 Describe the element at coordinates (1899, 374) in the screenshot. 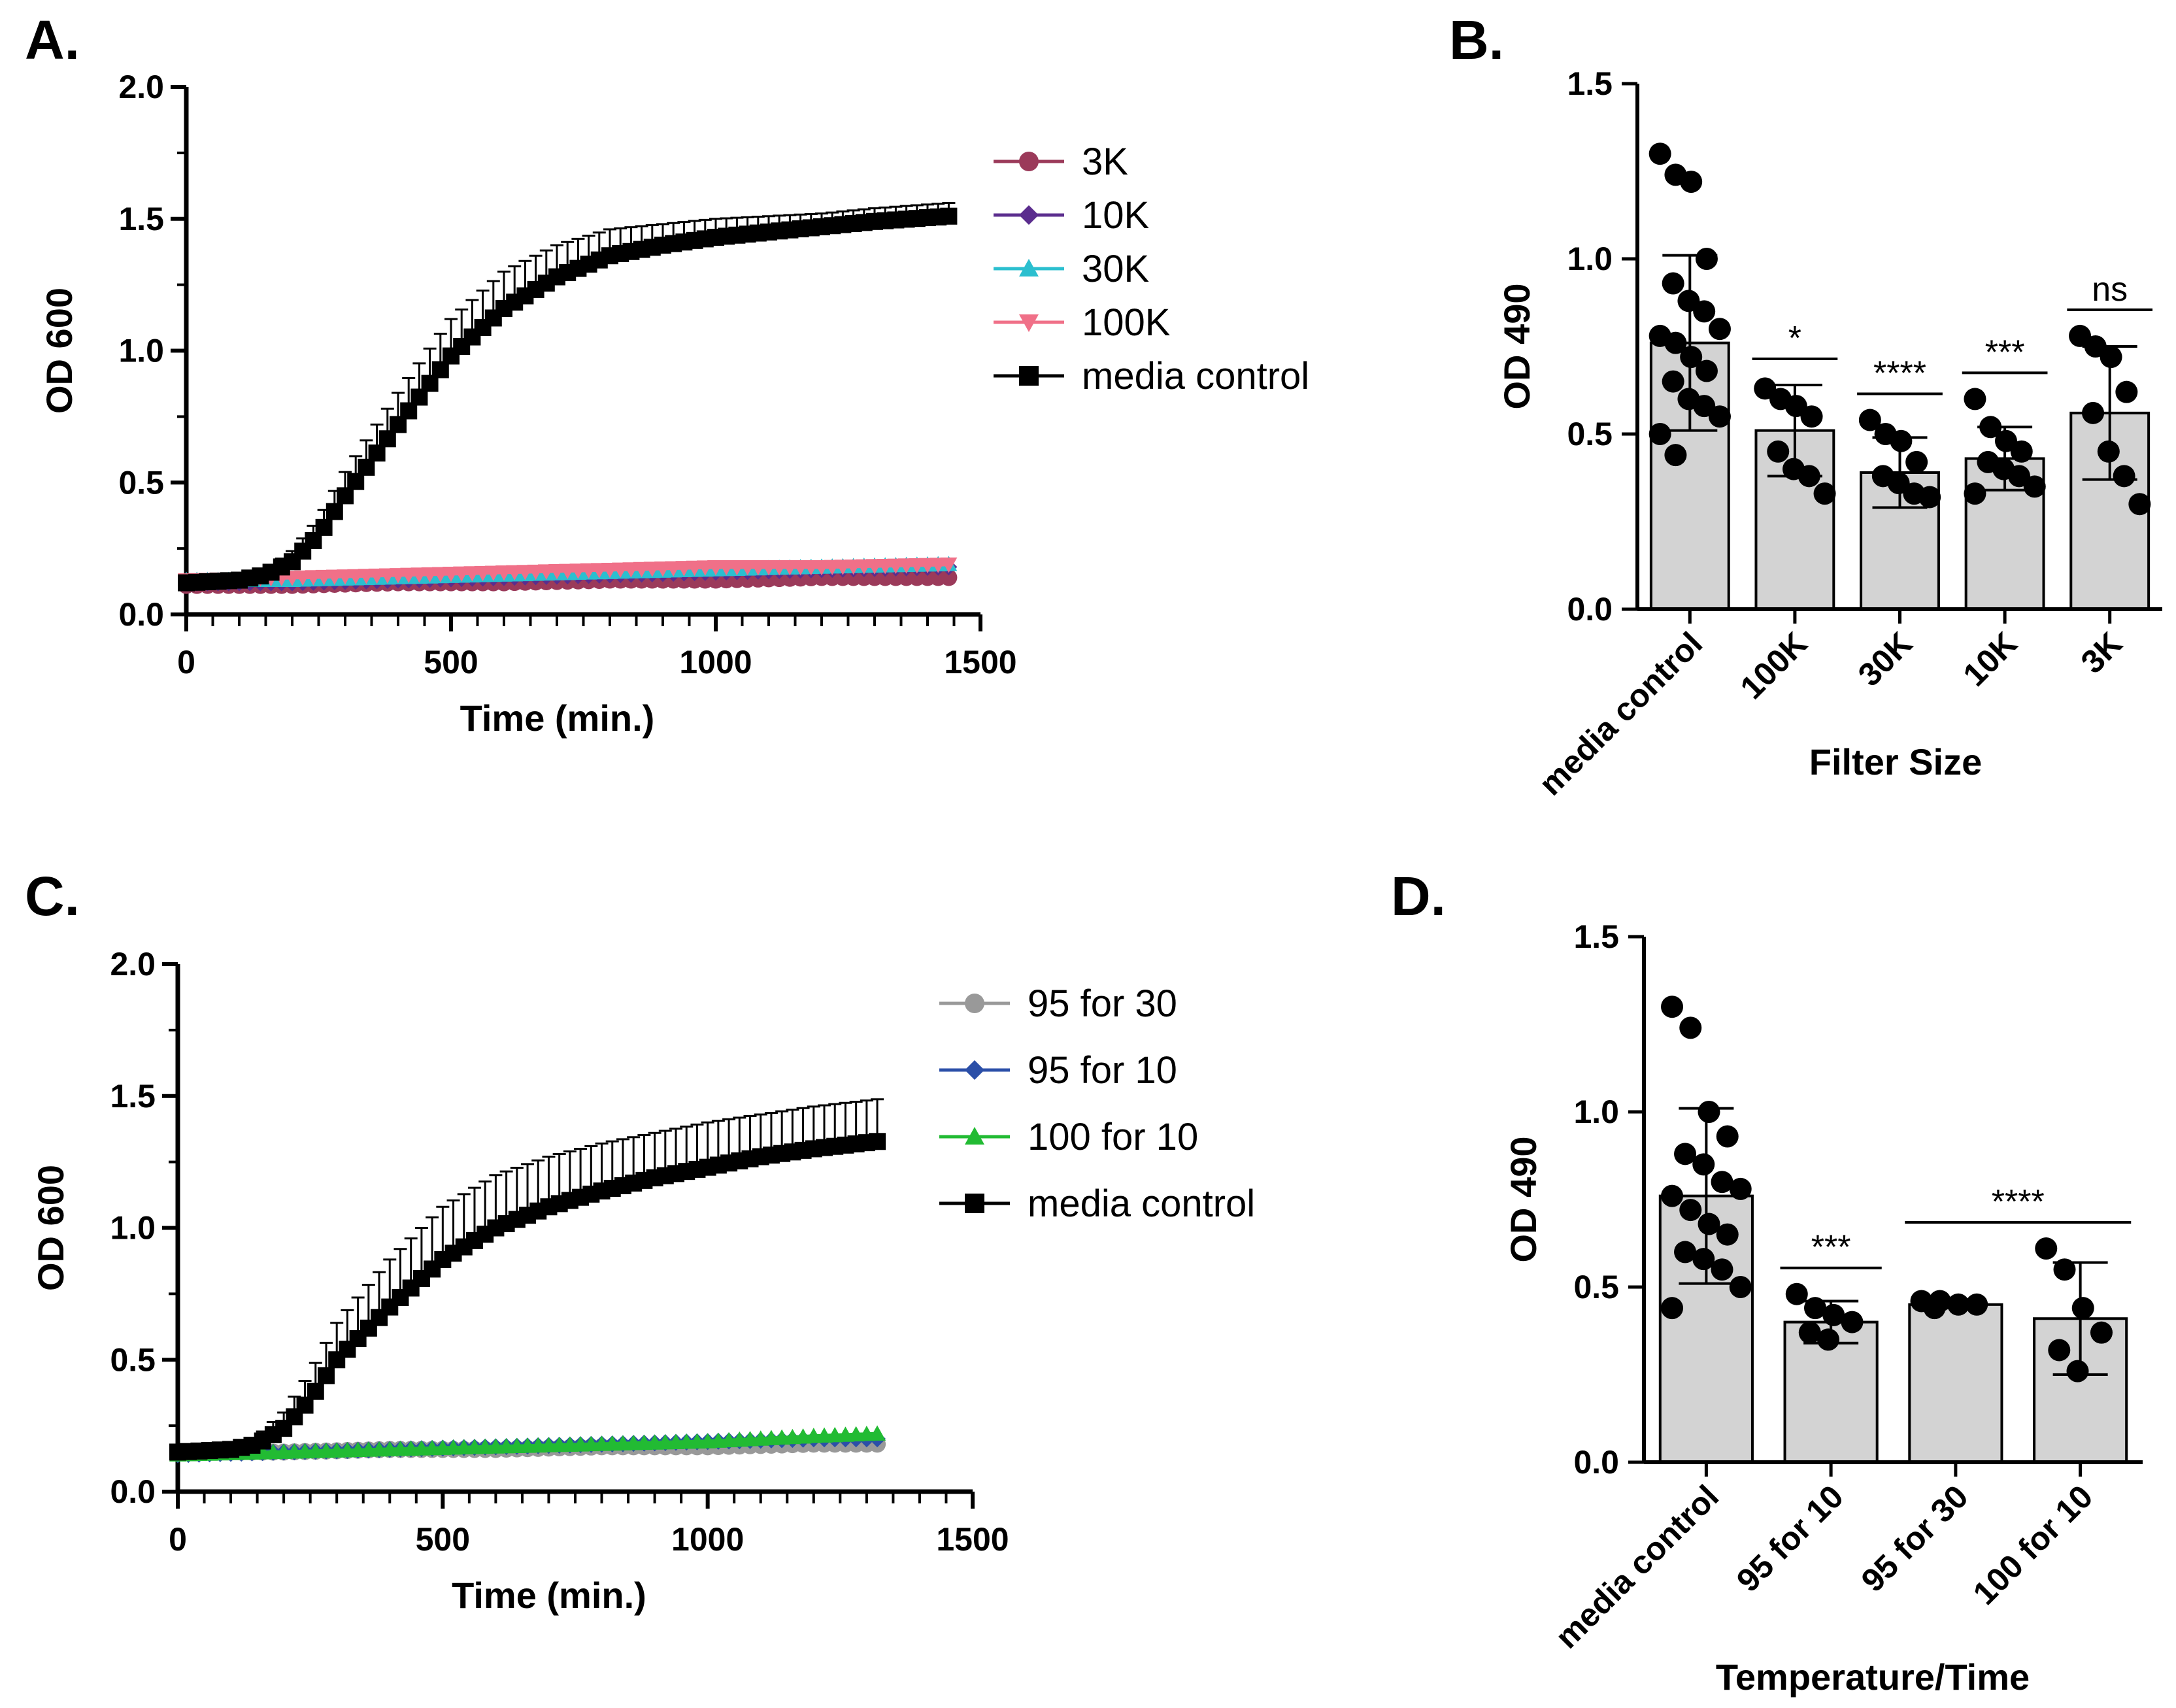

I see `significance-label: ****` at that location.